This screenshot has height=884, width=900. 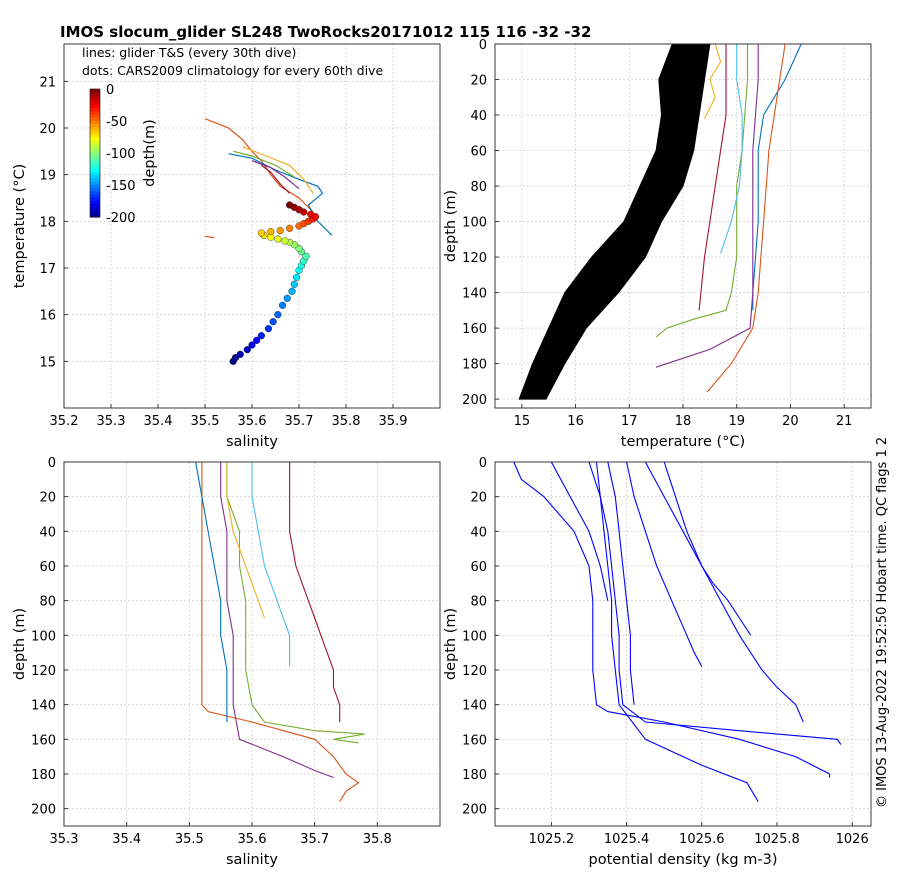 I want to click on y-tick-label: 19, so click(x=47, y=176).